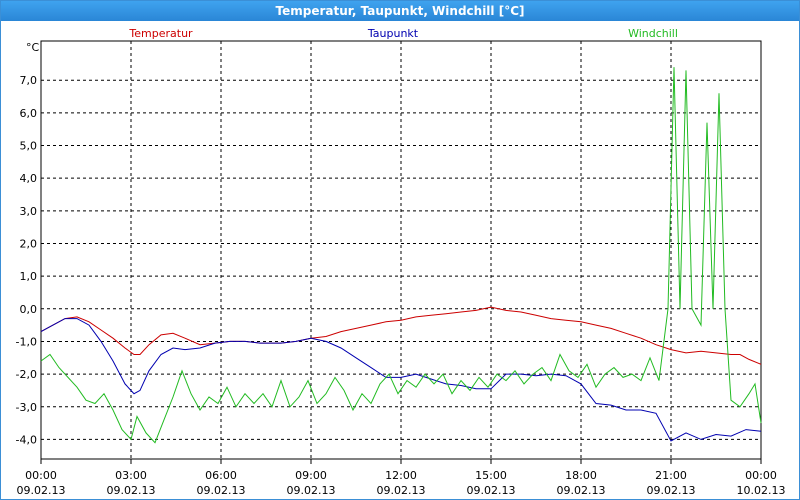  I want to click on y-tick-label: -3,0, so click(26, 407).